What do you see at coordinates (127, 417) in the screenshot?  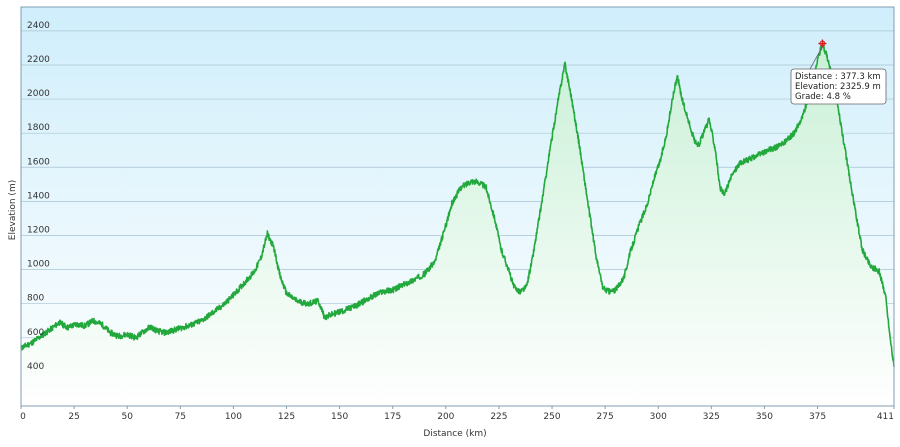 I see `x-tick-label: 50` at bounding box center [127, 417].